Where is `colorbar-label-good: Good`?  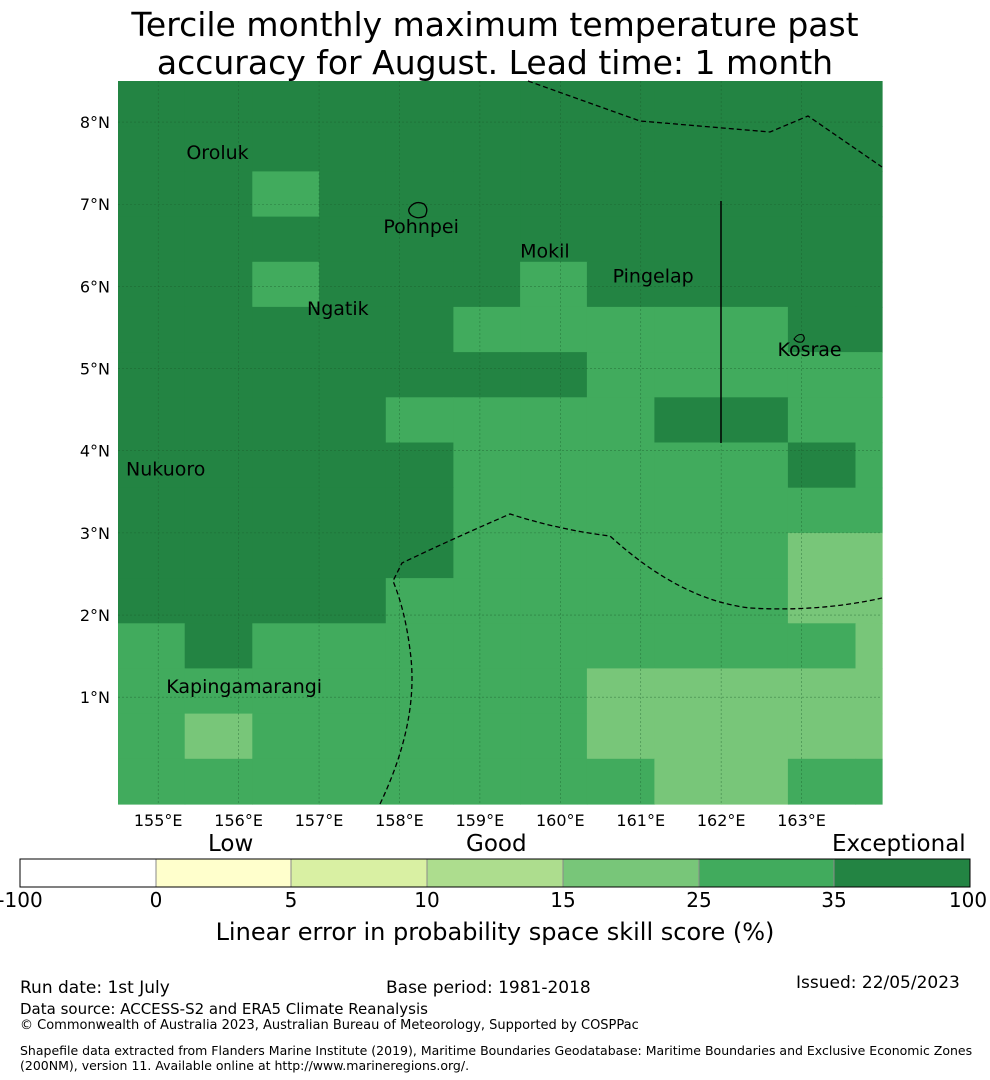 colorbar-label-good: Good is located at coordinates (496, 844).